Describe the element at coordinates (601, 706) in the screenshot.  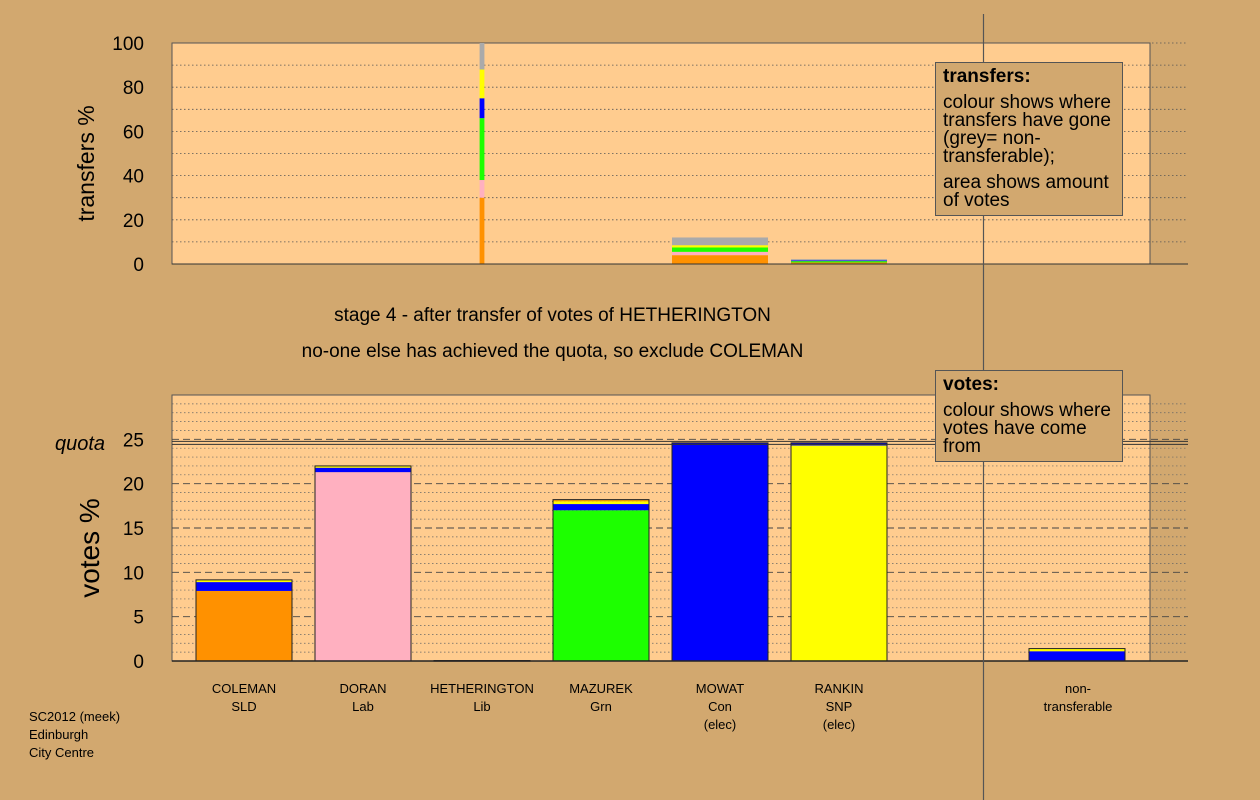
I see `candidate-party: Grn` at that location.